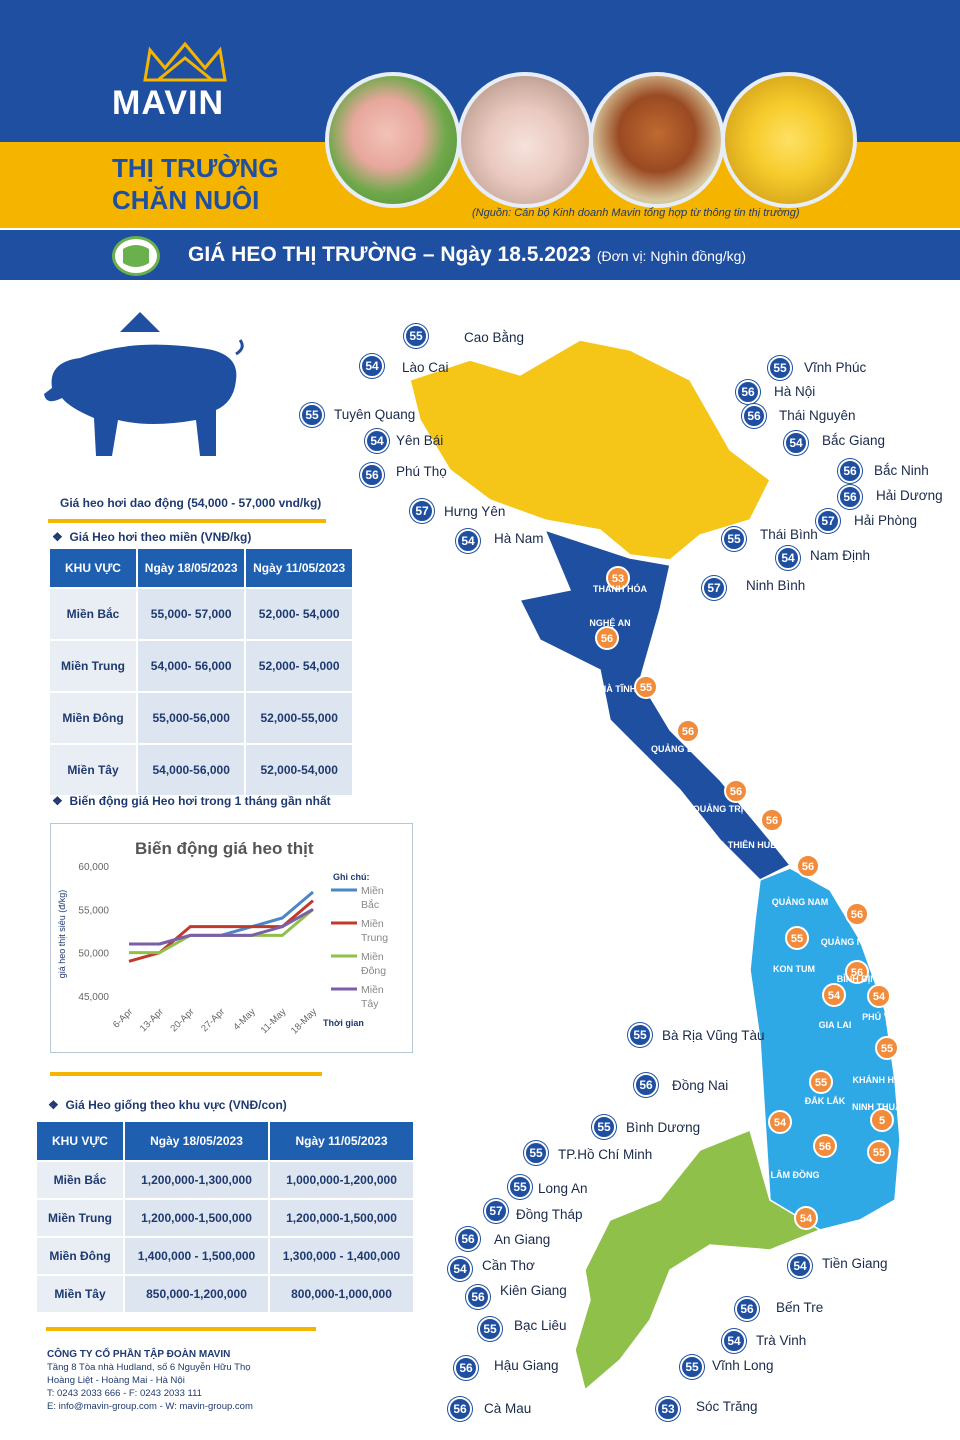 The image size is (960, 1440). I want to click on legend-label: Miền, so click(372, 957).